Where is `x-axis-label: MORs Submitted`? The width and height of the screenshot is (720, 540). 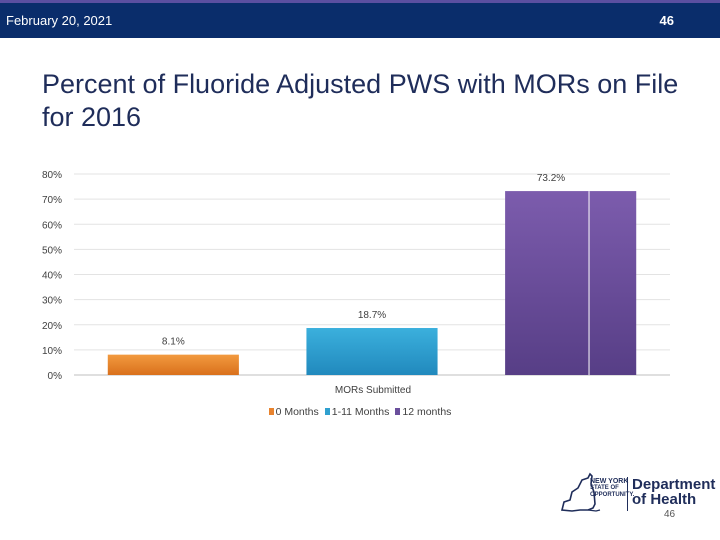 x-axis-label: MORs Submitted is located at coordinates (373, 390).